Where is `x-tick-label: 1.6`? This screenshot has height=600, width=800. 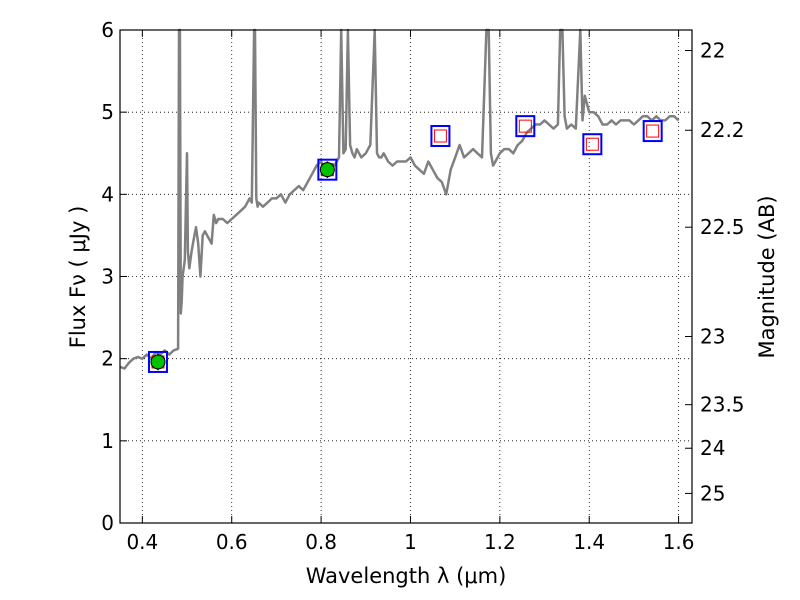
x-tick-label: 1.6 is located at coordinates (679, 542).